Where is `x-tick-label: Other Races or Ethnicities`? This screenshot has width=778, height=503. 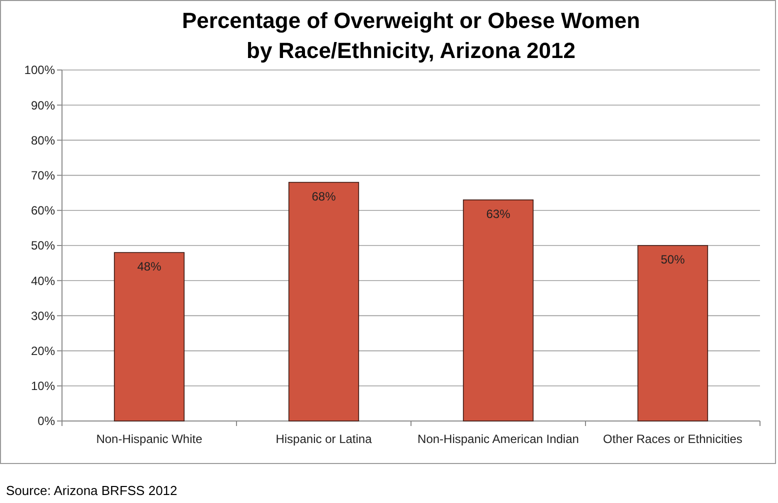
x-tick-label: Other Races or Ethnicities is located at coordinates (672, 439).